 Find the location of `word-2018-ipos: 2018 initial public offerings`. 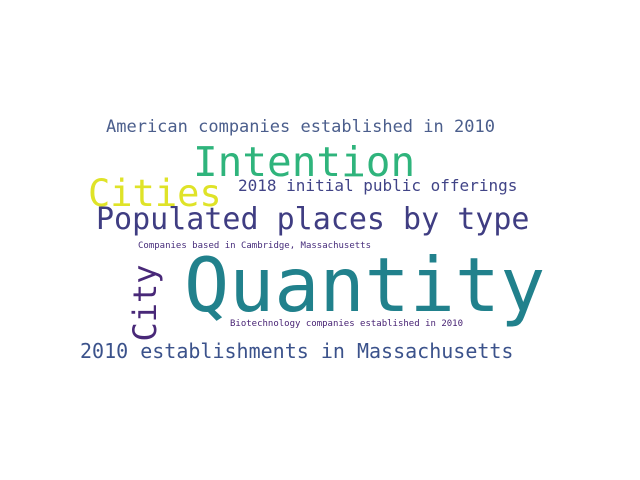

word-2018-ipos: 2018 initial public offerings is located at coordinates (378, 185).